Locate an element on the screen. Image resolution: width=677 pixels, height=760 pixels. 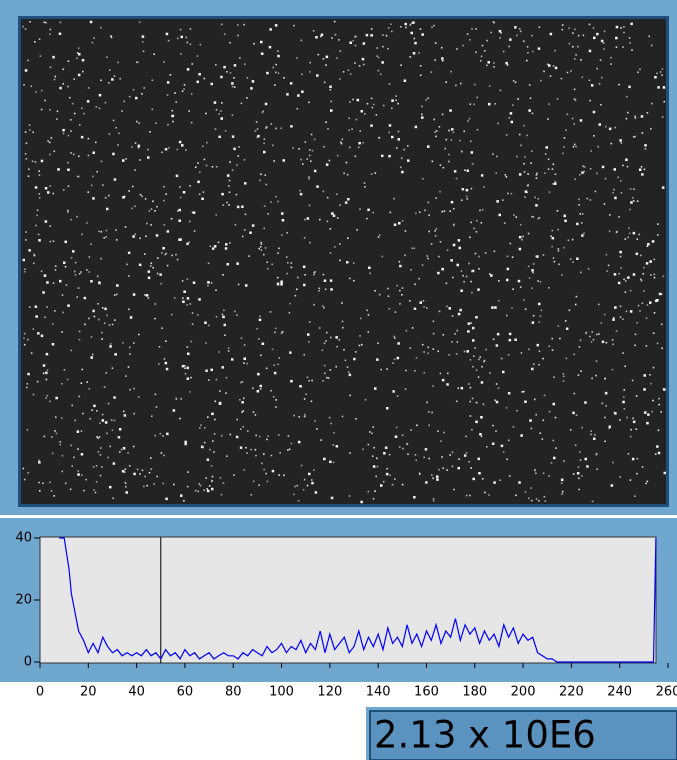
x-tick-label: 240 is located at coordinates (619, 692).